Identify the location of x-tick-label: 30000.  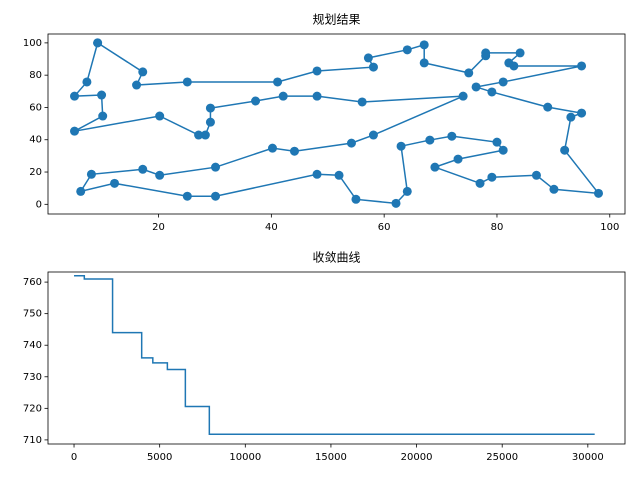
(588, 457).